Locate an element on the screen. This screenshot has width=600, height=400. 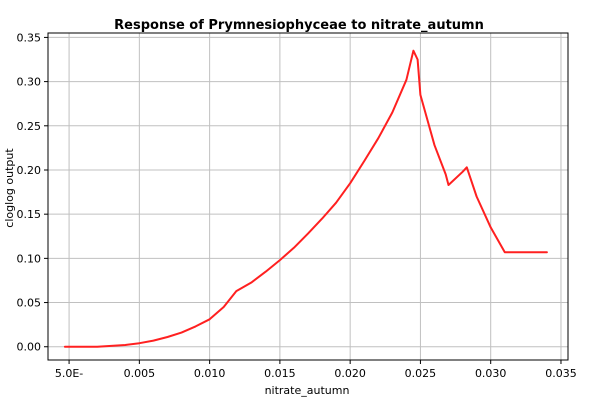
y-tick-label: 0.30 is located at coordinates (29, 82).